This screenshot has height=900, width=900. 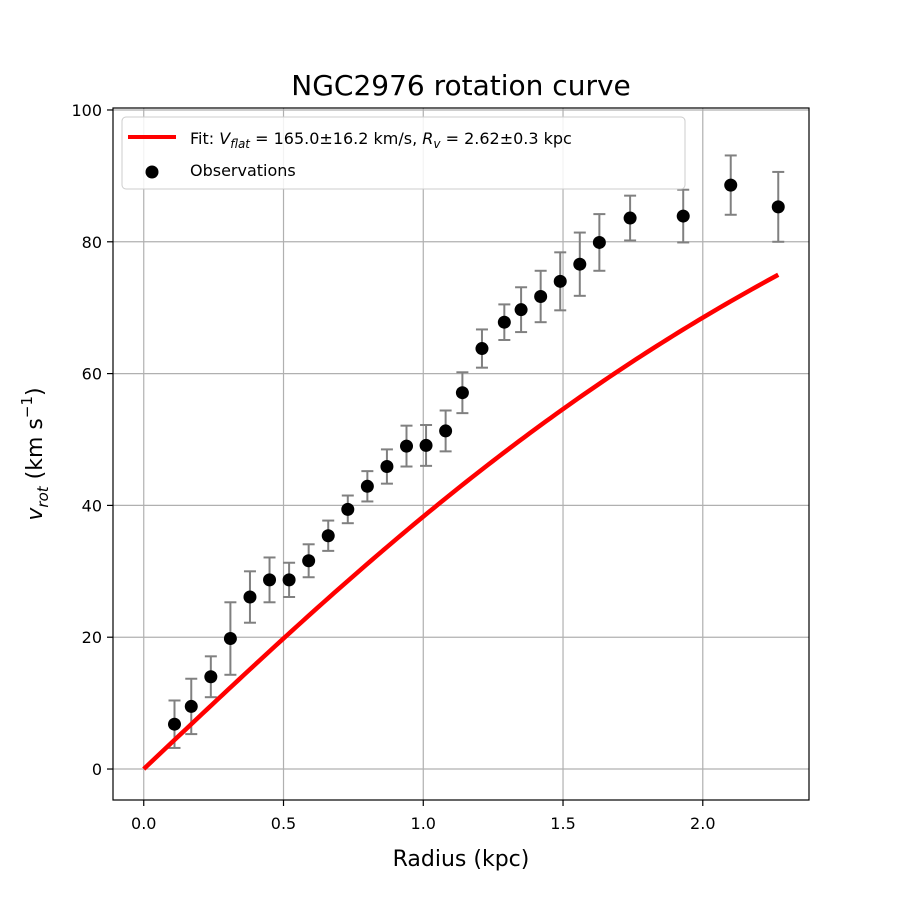 What do you see at coordinates (152, 172) in the screenshot?
I see `legend-observations-marker` at bounding box center [152, 172].